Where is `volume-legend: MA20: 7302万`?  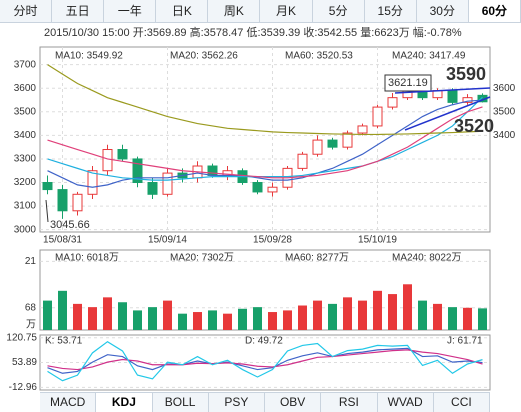 volume-legend: MA20: 7302万 is located at coordinates (202, 258).